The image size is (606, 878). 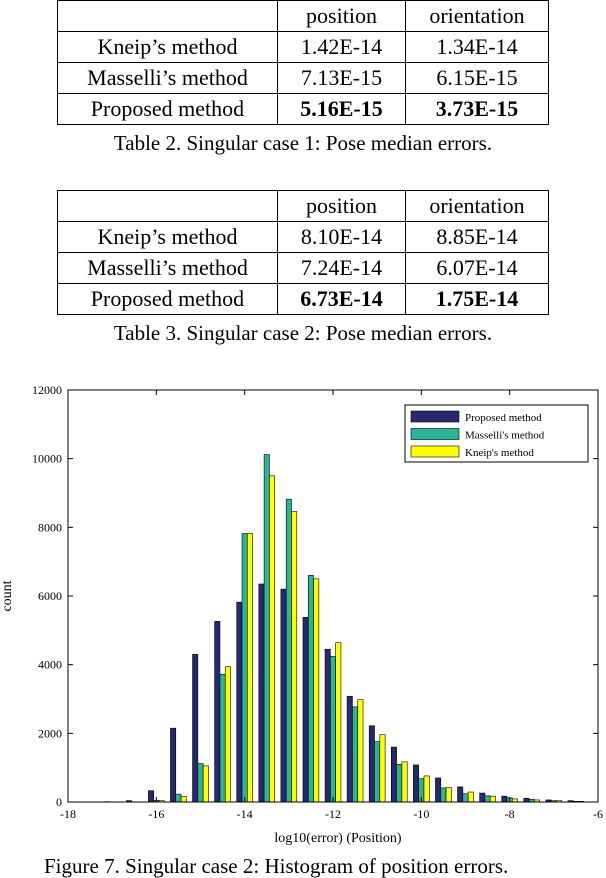 I want to click on table-row: Masselli’s method 7.13E-15 6.15E-15, so click(x=303, y=78).